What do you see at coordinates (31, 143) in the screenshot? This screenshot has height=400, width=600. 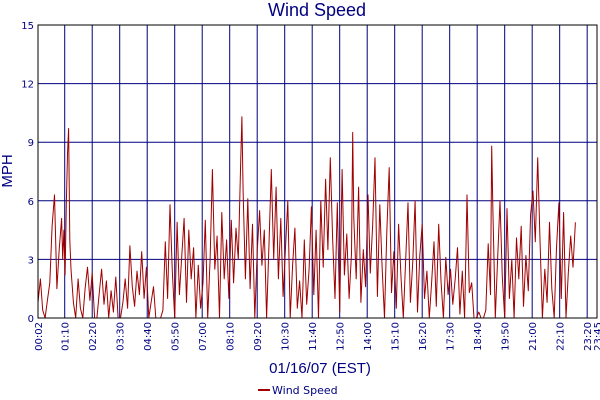 I see `y-tick-label: 9` at bounding box center [31, 143].